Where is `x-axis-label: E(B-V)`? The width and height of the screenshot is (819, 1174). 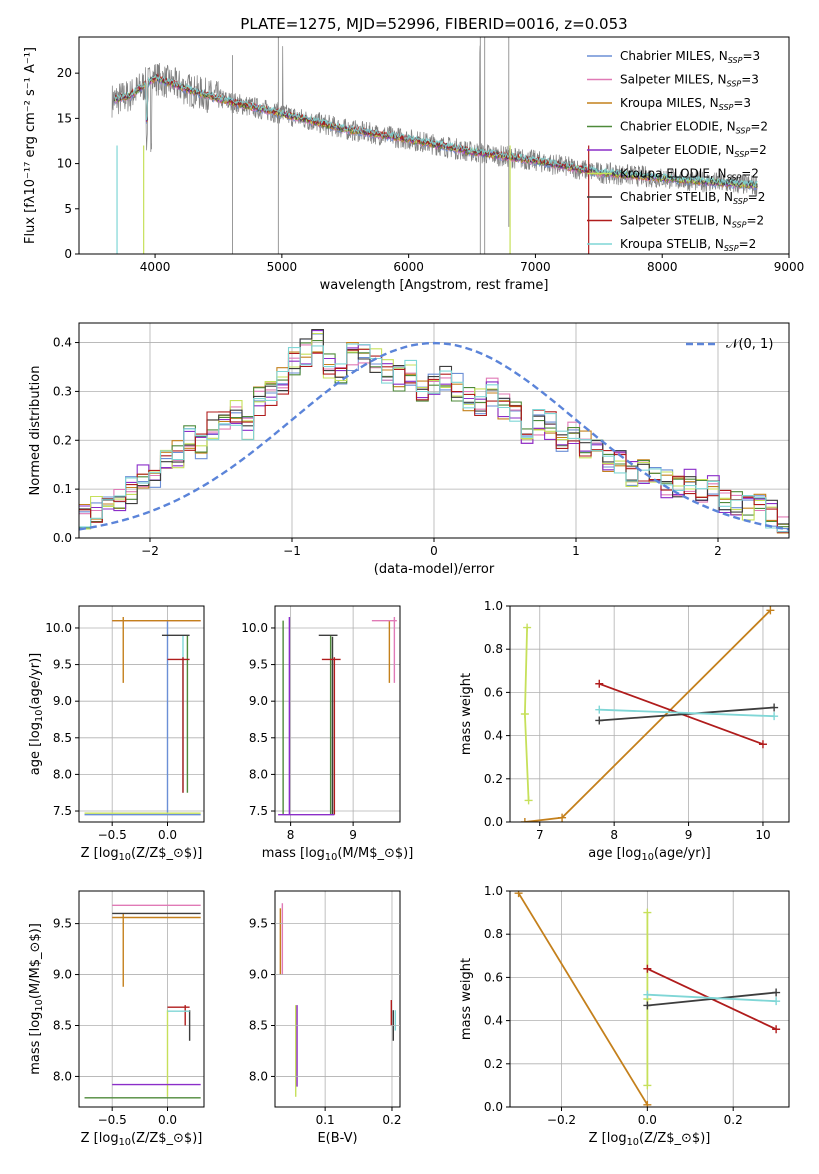 x-axis-label: E(B-V) is located at coordinates (337, 1138).